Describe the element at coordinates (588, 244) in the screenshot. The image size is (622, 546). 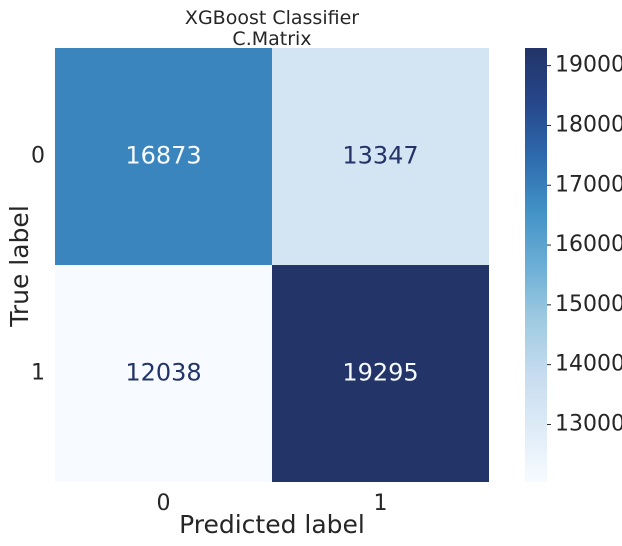
I see `colorbar-tick-label-16000: 16000` at that location.